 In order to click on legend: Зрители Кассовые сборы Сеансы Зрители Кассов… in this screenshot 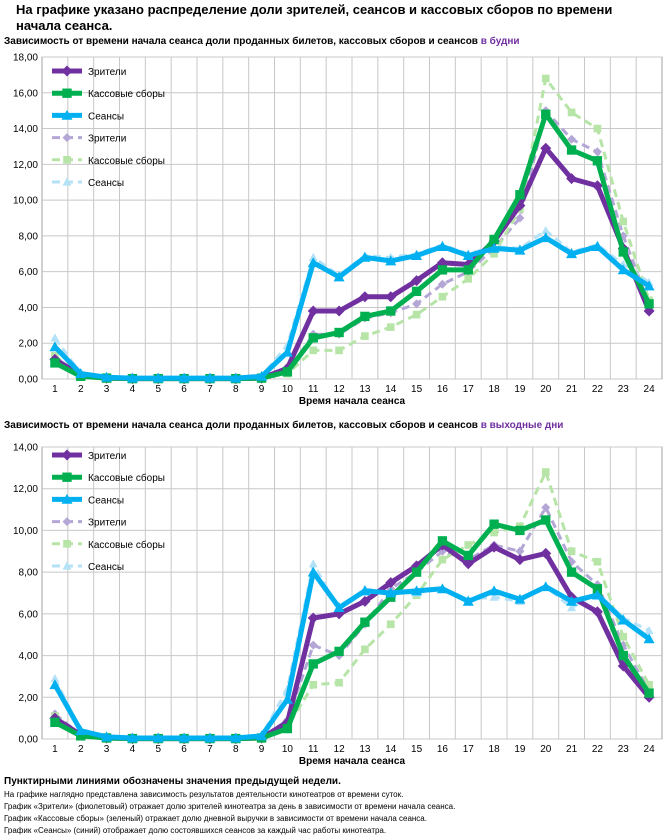, I will do `click(108, 127)`.